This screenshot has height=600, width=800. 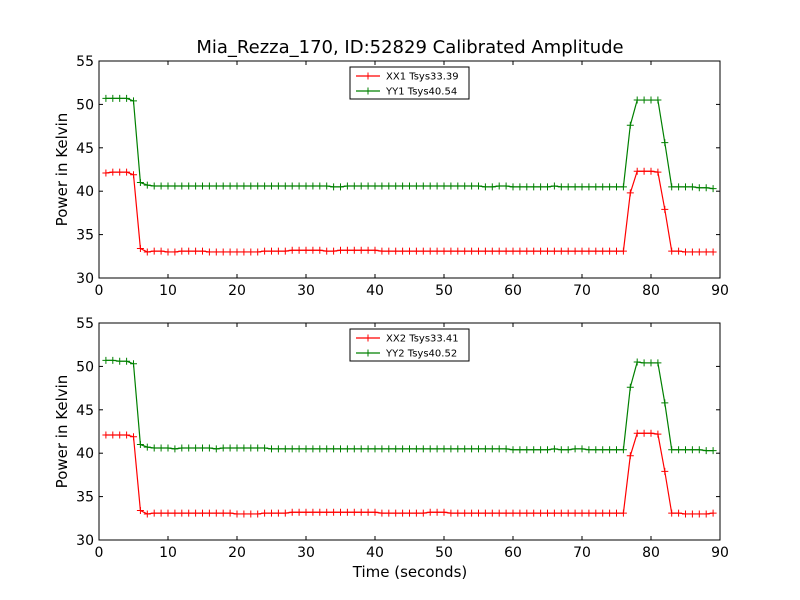 I want to click on x-tick-label: 10, so click(x=168, y=291).